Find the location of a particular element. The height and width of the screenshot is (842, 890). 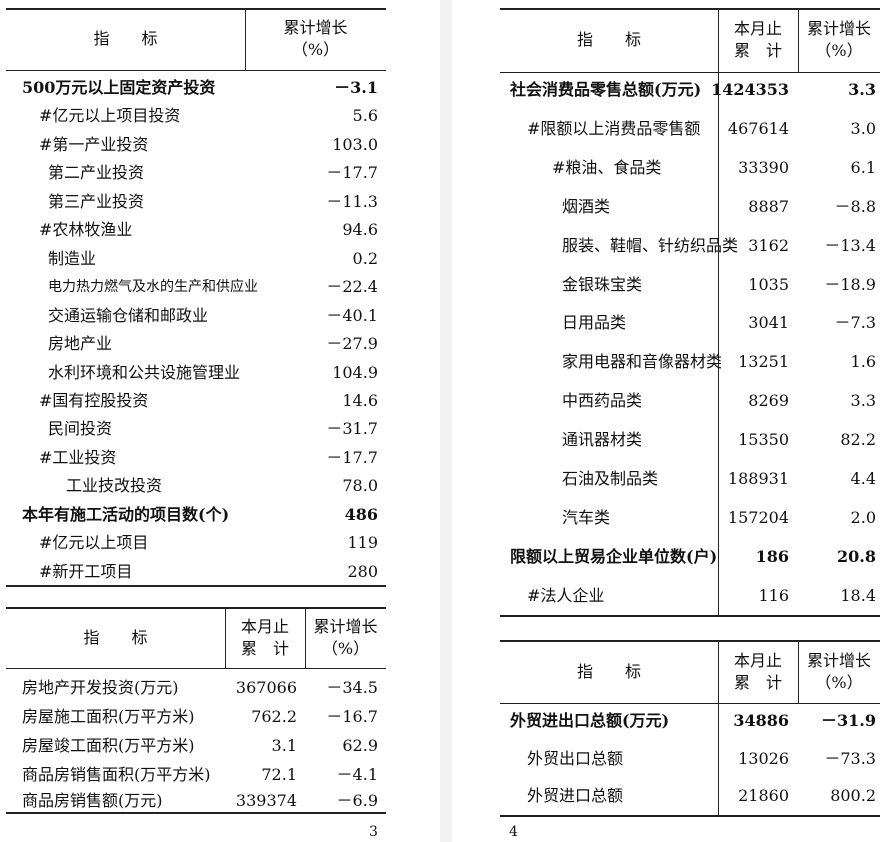

row-value: 3.3 is located at coordinates (863, 401).